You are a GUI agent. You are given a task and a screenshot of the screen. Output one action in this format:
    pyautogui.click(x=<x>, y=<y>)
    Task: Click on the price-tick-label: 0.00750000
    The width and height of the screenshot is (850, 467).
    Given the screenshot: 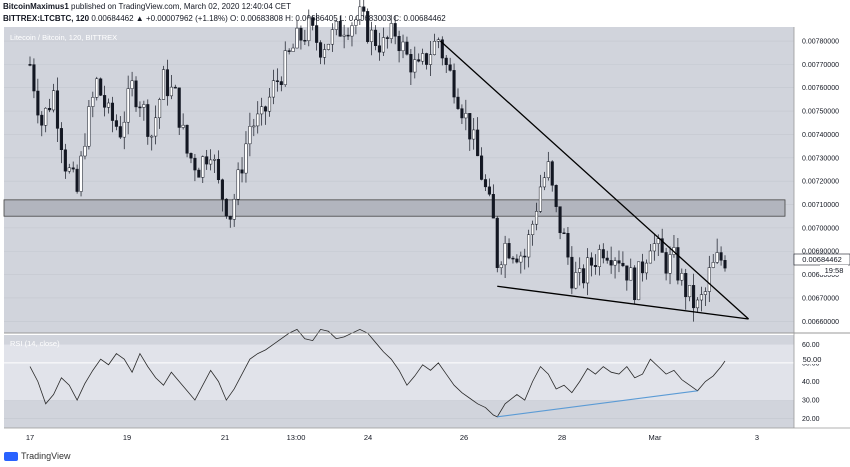 What is the action you would take?
    pyautogui.click(x=820, y=112)
    